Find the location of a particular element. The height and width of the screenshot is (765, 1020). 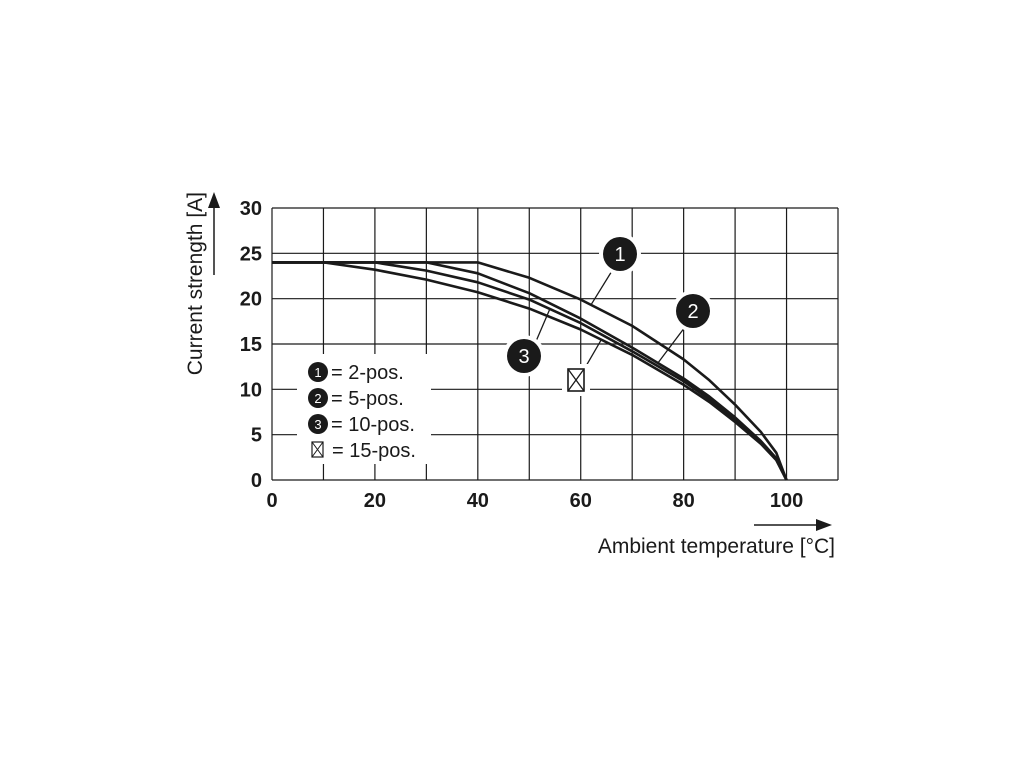

x-axis-arrow-head is located at coordinates (824, 525).